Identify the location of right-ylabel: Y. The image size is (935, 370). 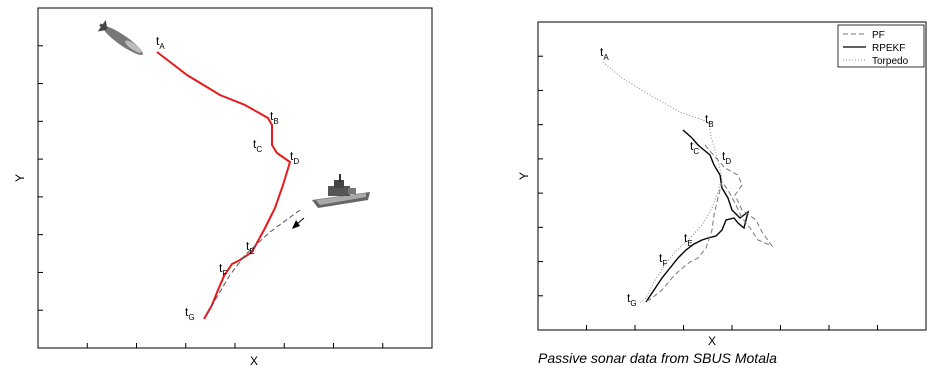
(524, 176).